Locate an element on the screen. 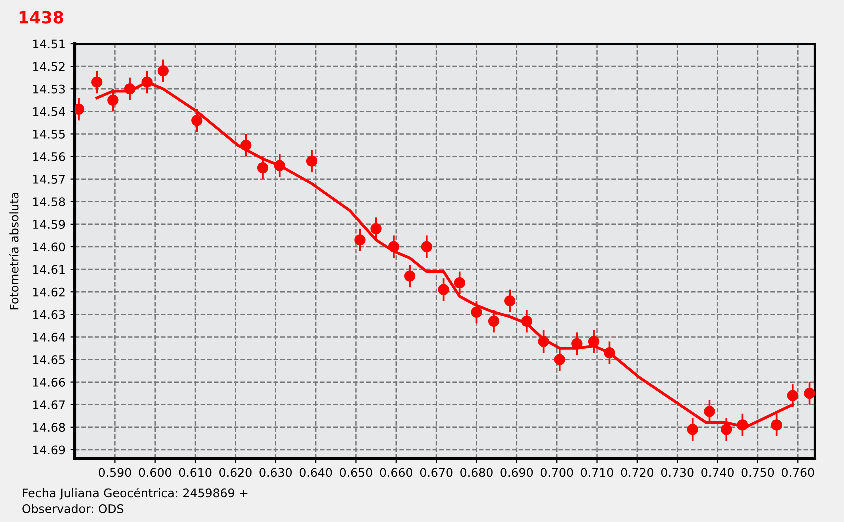  chart-title: 1438 is located at coordinates (42, 17).